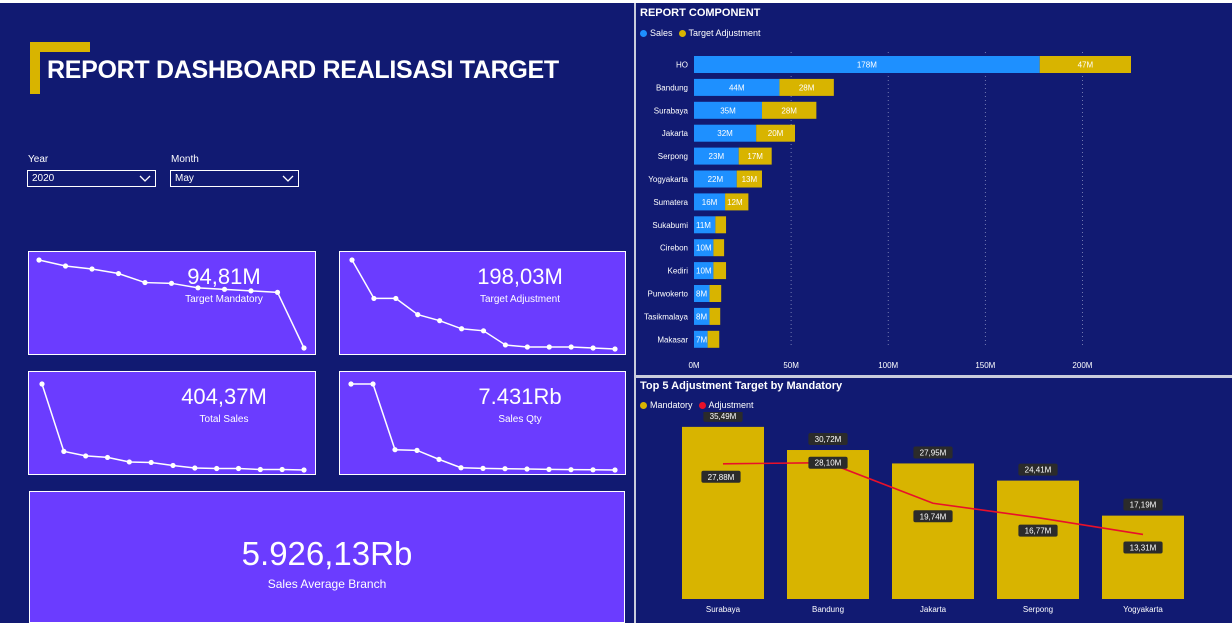 This screenshot has width=1232, height=623. I want to click on legend-dot-mandatory, so click(643, 405).